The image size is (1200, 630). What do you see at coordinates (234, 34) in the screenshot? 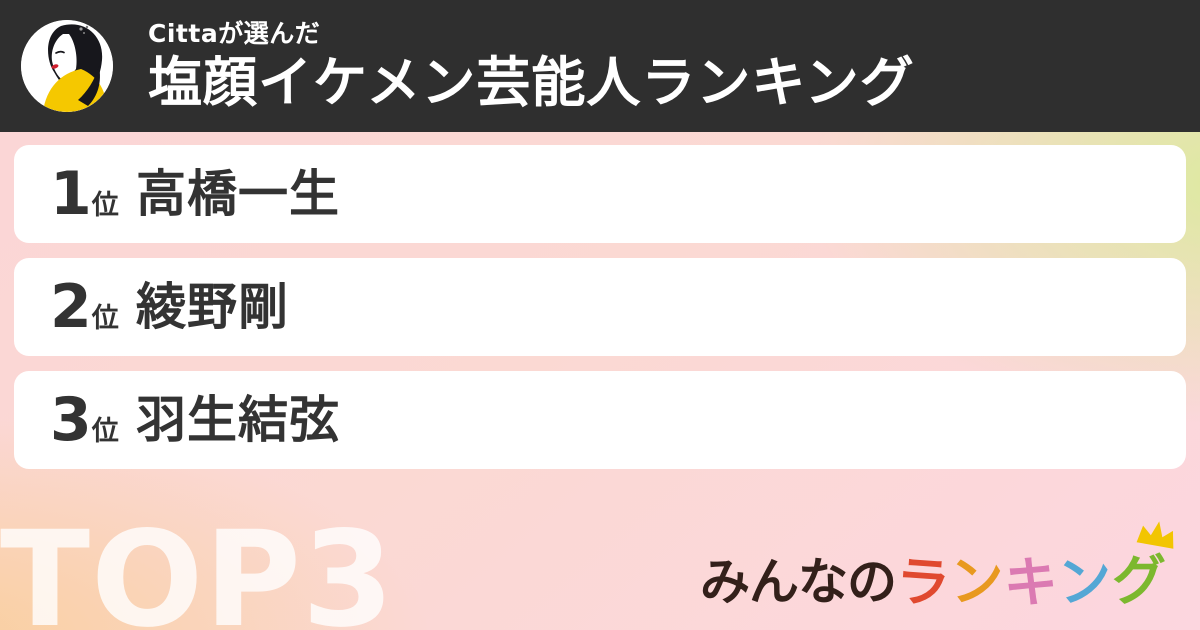
I see `ranking-author-label: Cittaが選んだ` at bounding box center [234, 34].